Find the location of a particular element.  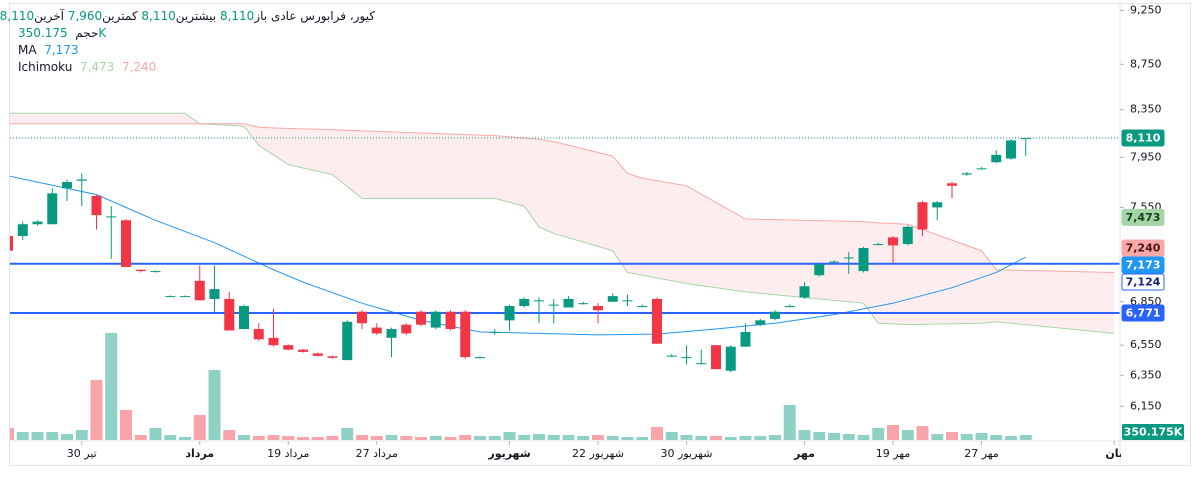

field-name: باز is located at coordinates (261, 16).